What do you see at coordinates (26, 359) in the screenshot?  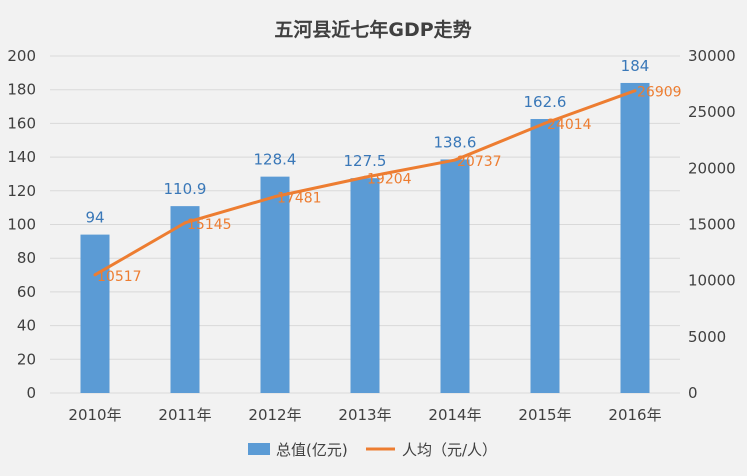 I see `left-tick-label: 20` at bounding box center [26, 359].